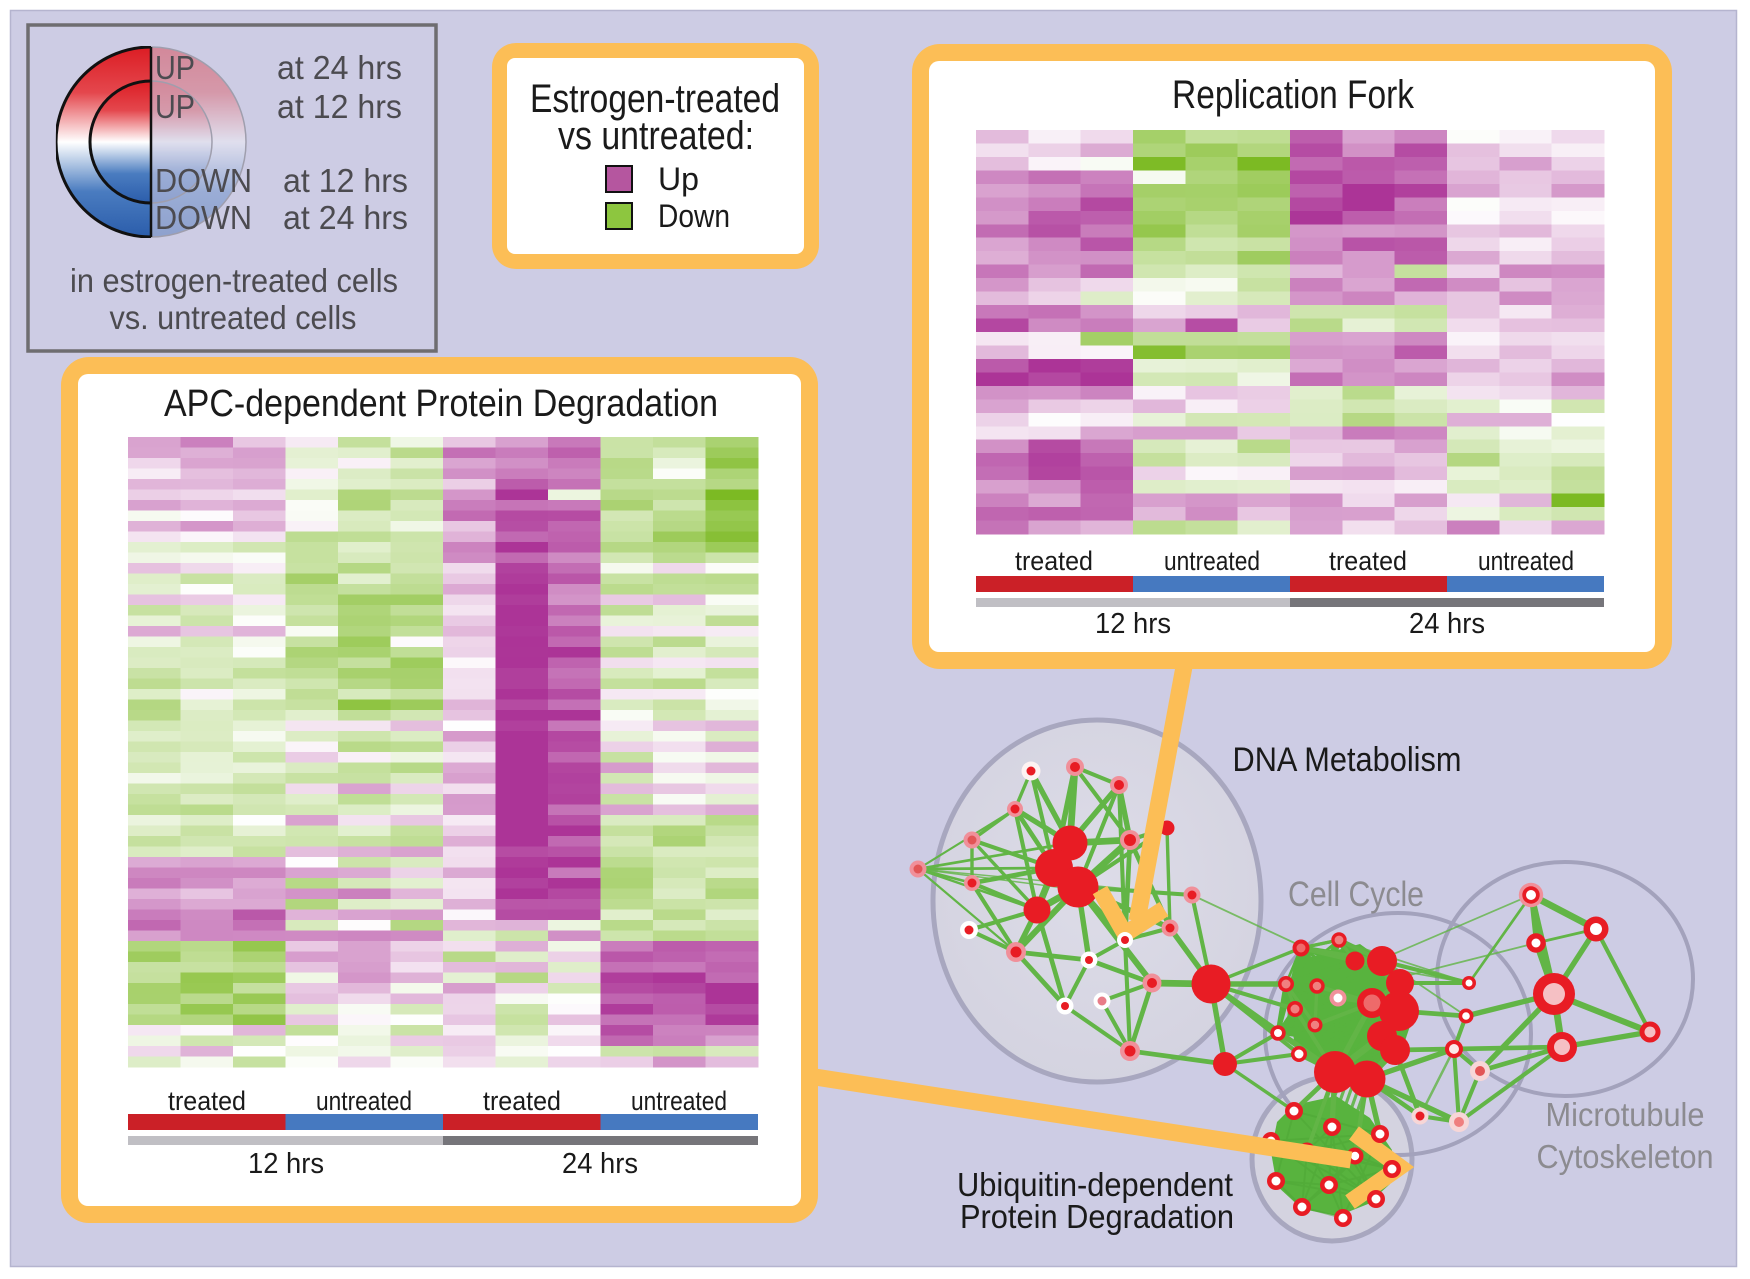 The width and height of the screenshot is (1750, 1279). Describe the element at coordinates (234, 280) in the screenshot. I see `svg-text: in estrogen-treated cells` at that location.